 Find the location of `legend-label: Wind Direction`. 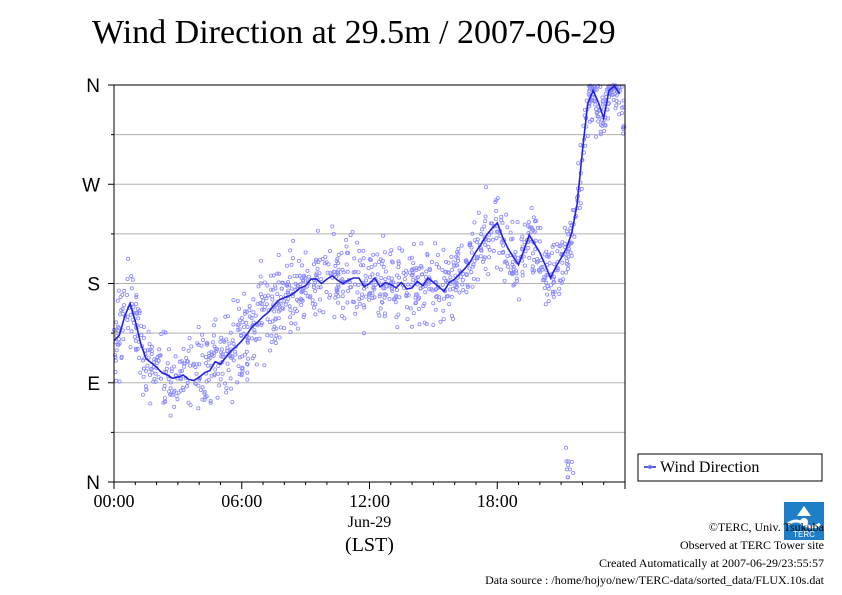

legend-label: Wind Direction is located at coordinates (709, 467).